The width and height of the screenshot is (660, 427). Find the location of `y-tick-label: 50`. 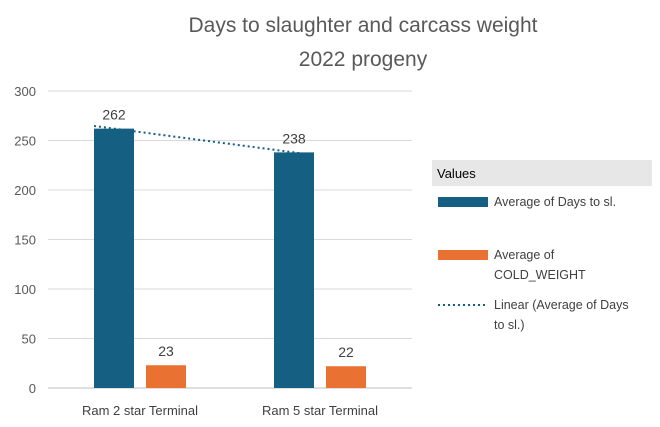

y-tick-label: 50 is located at coordinates (29, 339).